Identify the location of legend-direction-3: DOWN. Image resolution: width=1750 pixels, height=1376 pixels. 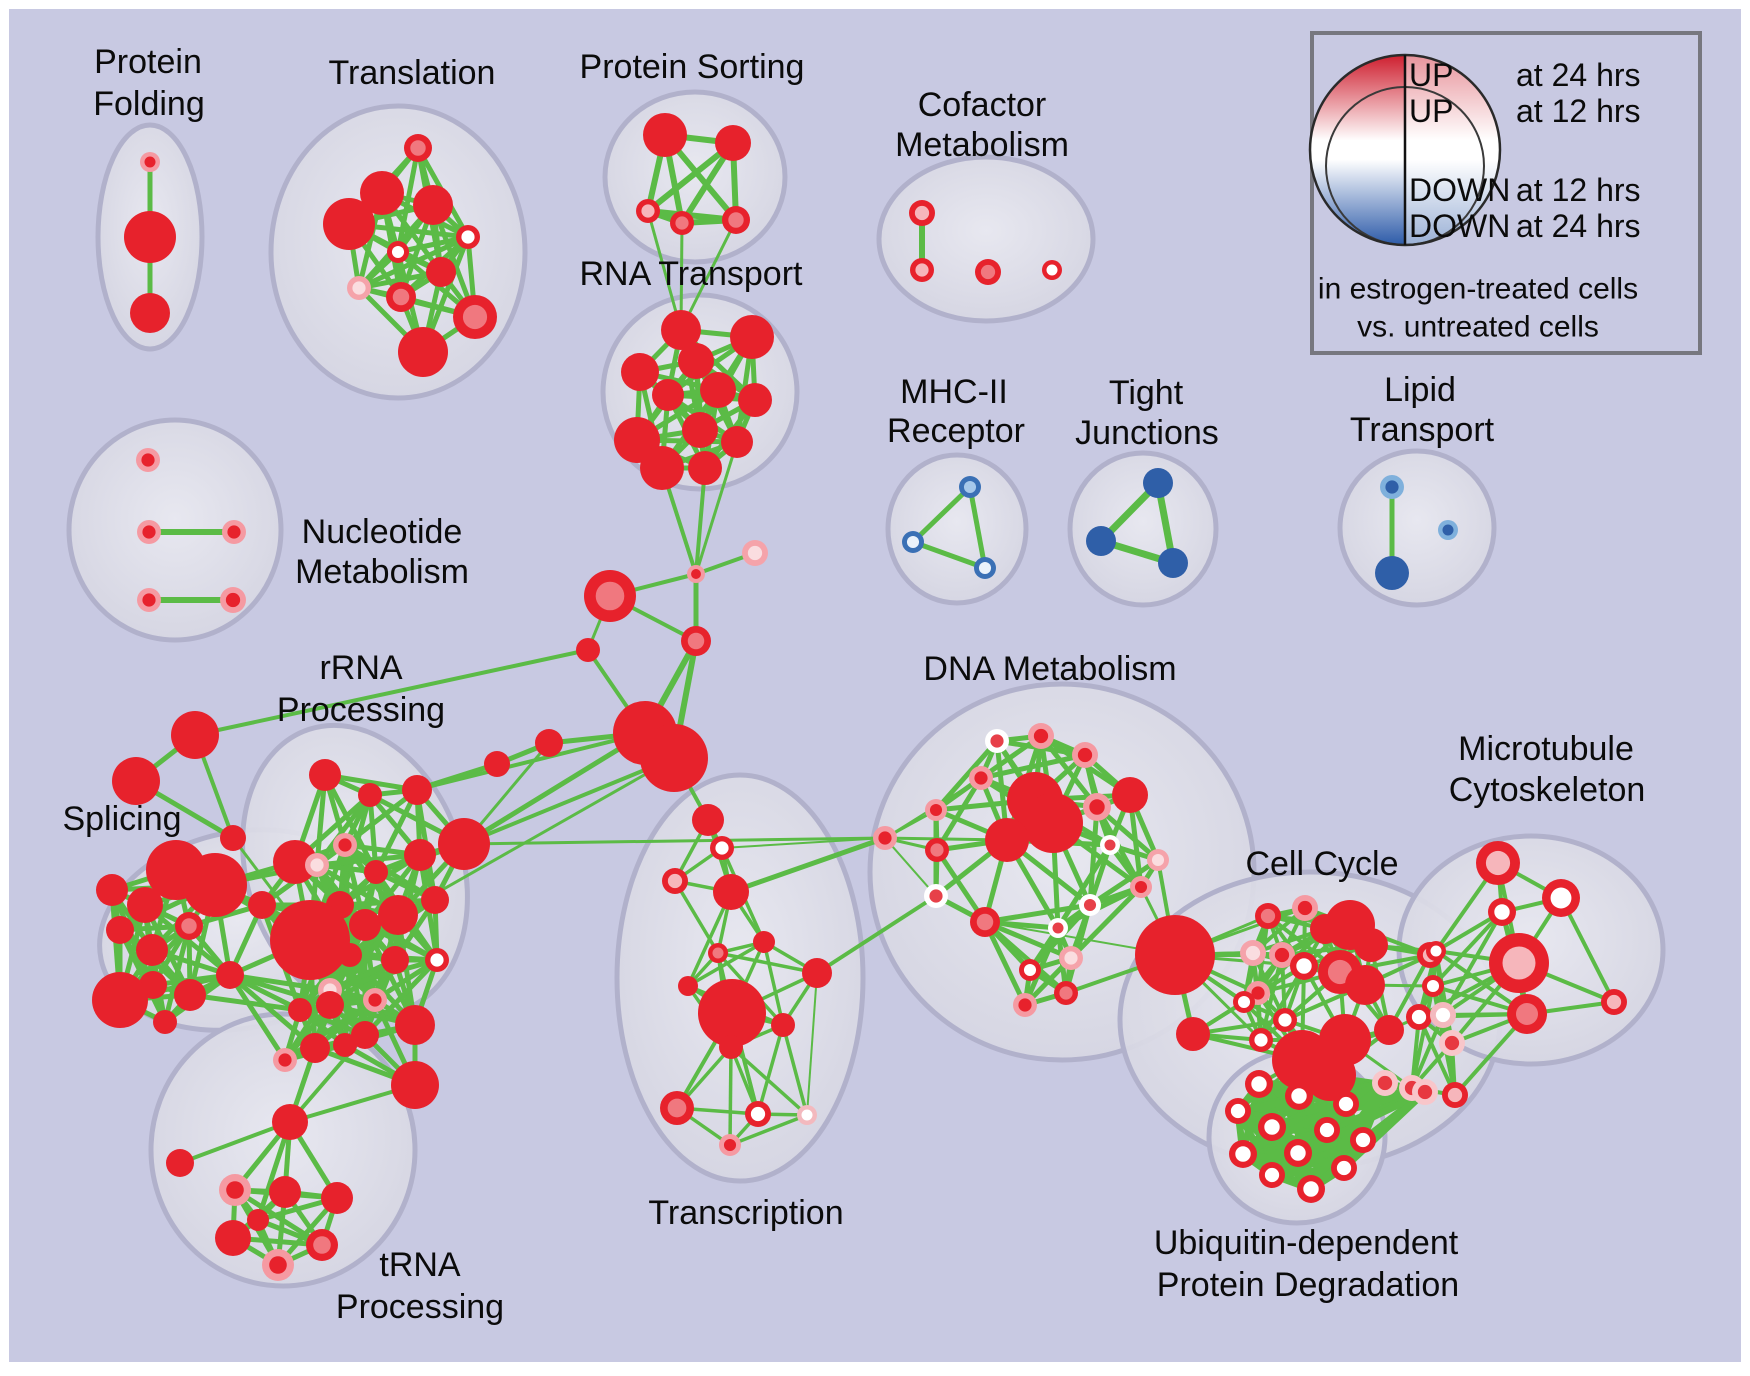
(1459, 226).